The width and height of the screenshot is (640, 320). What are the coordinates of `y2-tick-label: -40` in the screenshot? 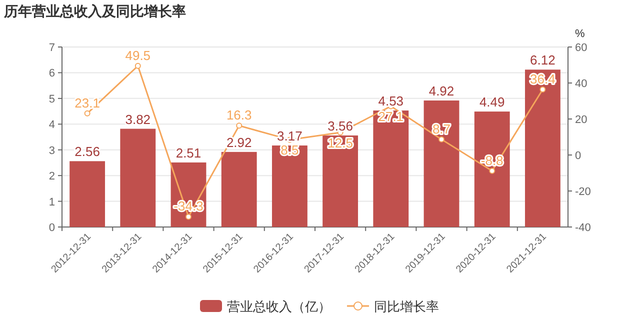 It's located at (583, 228).